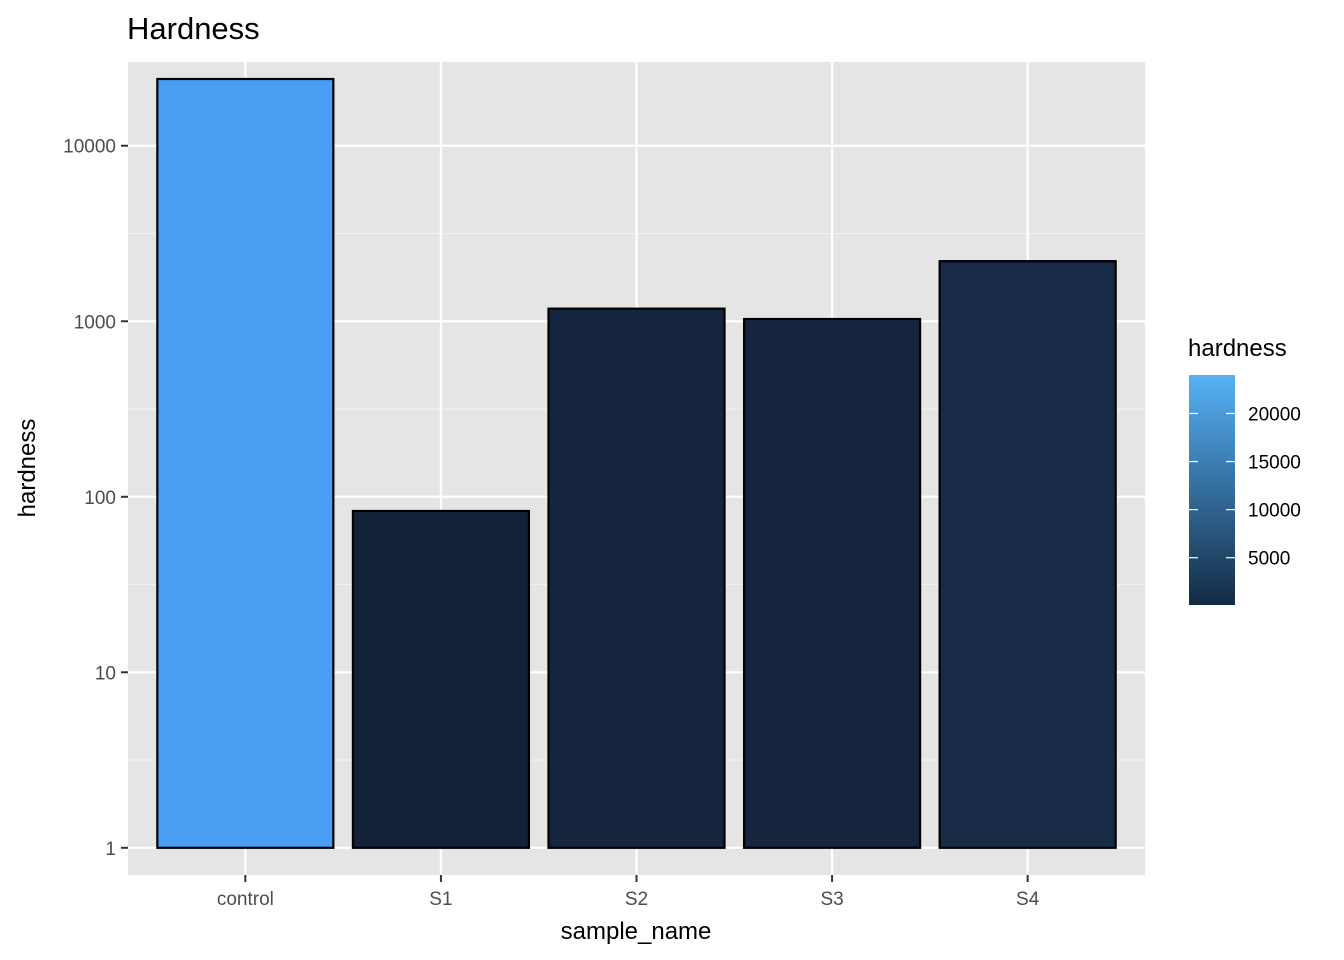 The width and height of the screenshot is (1344, 960). What do you see at coordinates (245, 899) in the screenshot?
I see `x-tick-label: control` at bounding box center [245, 899].